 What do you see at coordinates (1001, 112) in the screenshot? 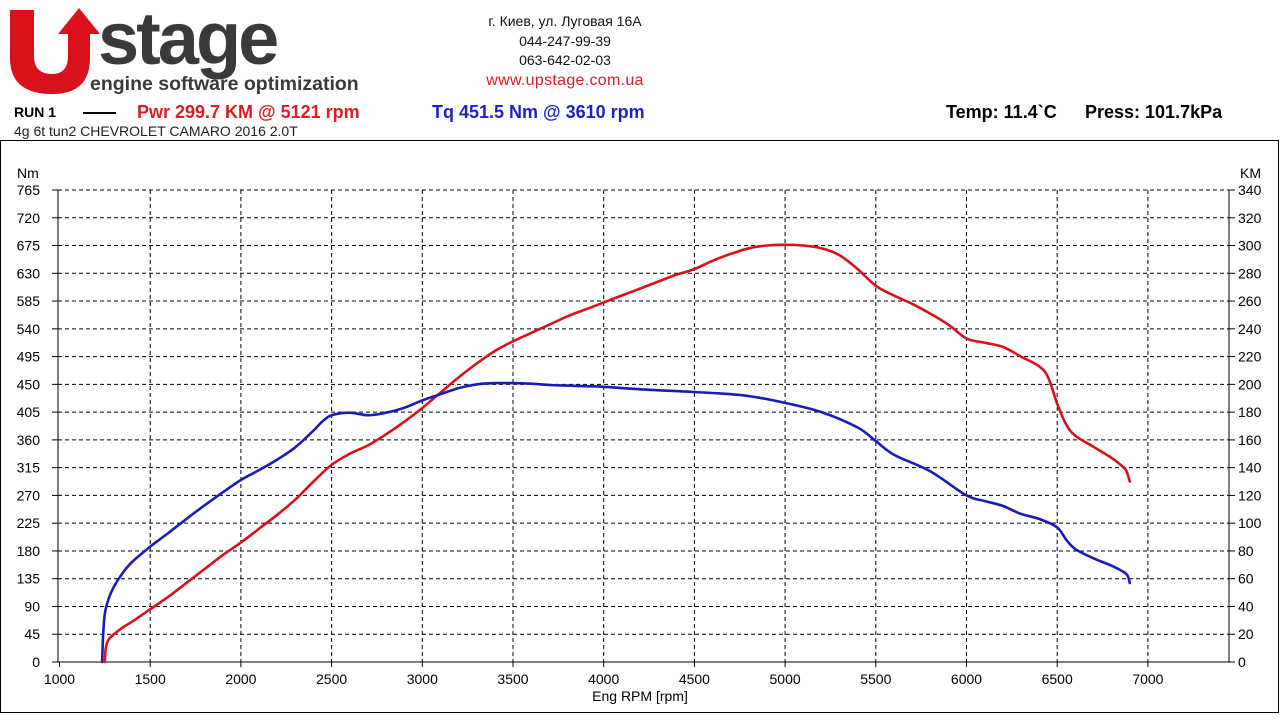
I see `temperature-label: Temp: 11.4`C` at bounding box center [1001, 112].